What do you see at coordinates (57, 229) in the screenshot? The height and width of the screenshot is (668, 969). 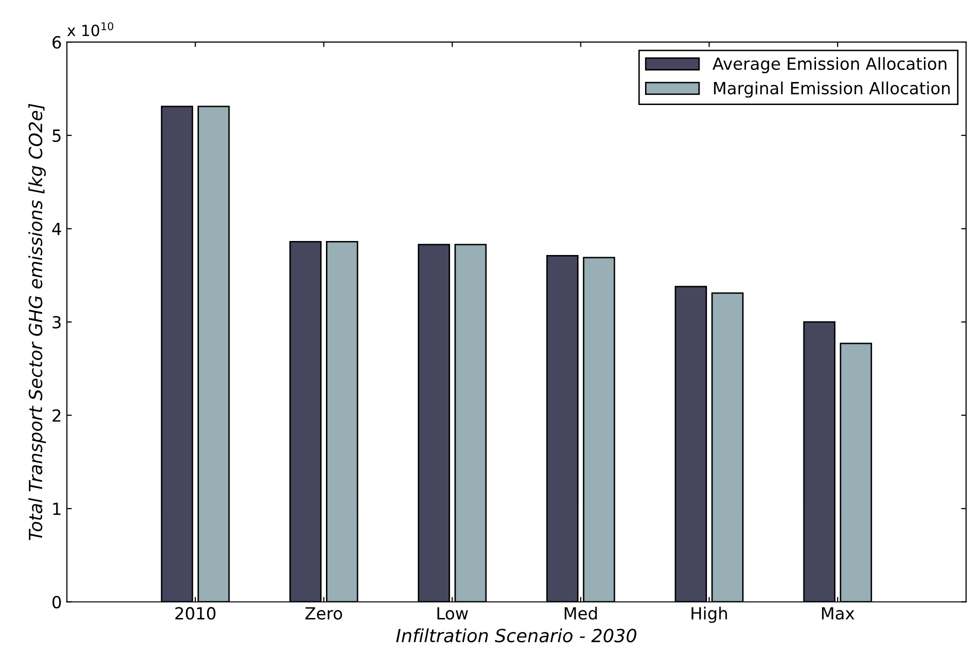 I see `y-tick-label: 4` at bounding box center [57, 229].